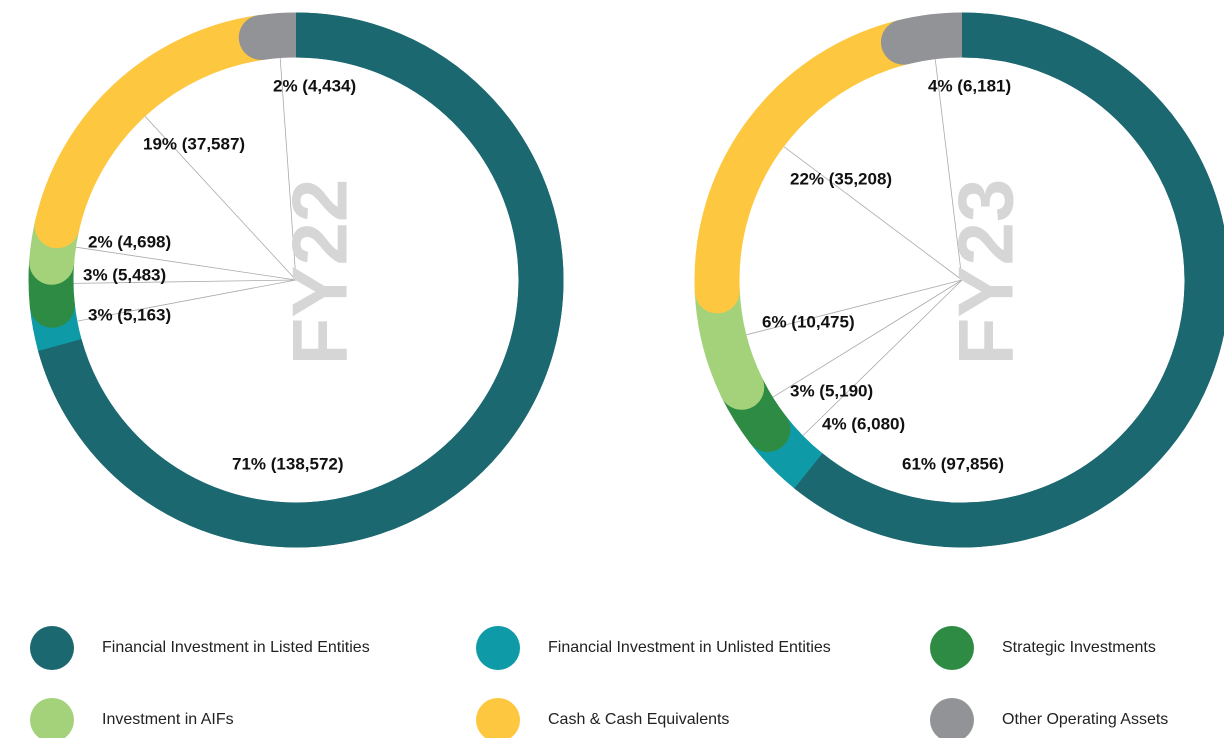 This screenshot has height=738, width=1224. I want to click on legend-label: Cash & Cash Equivalents, so click(638, 719).